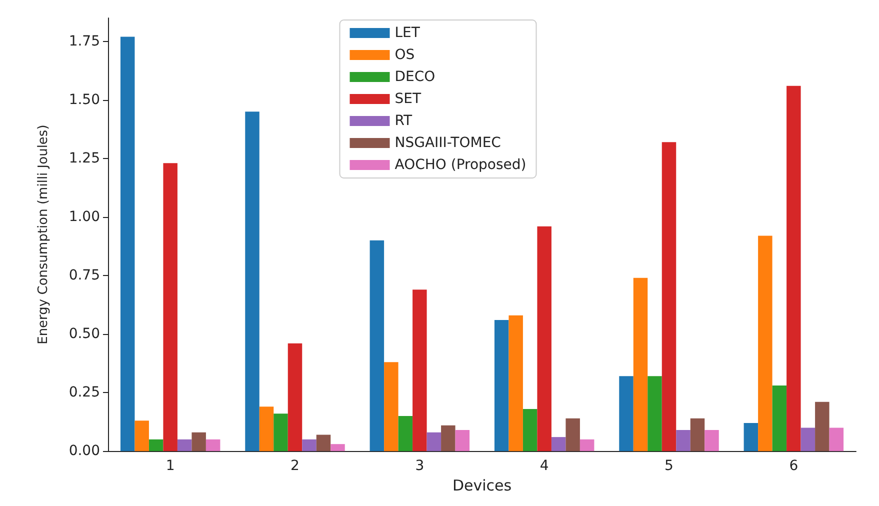  Describe the element at coordinates (460, 165) in the screenshot. I see `legend-label: AOCHO (Proposed)` at that location.